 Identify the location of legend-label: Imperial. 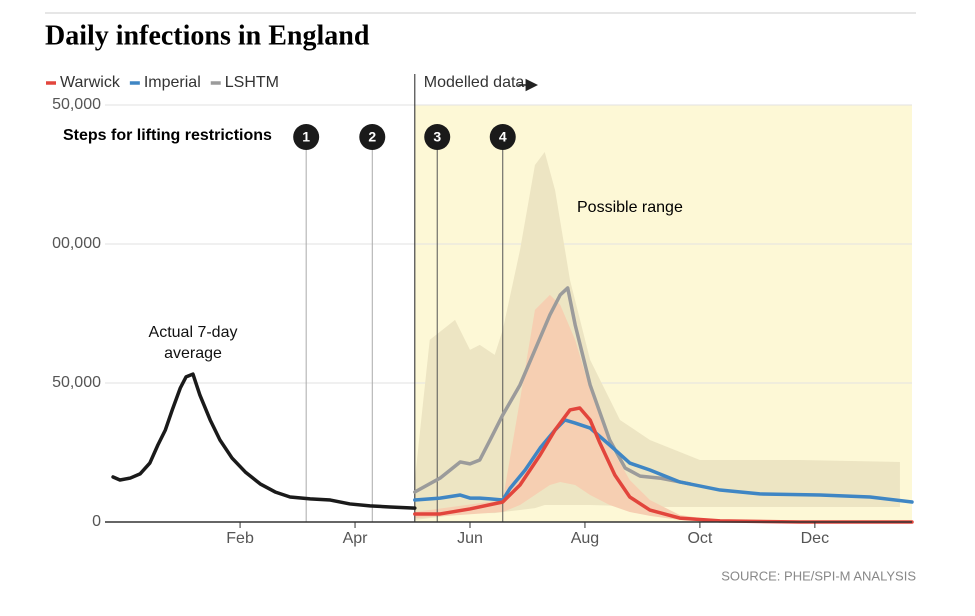
(172, 82).